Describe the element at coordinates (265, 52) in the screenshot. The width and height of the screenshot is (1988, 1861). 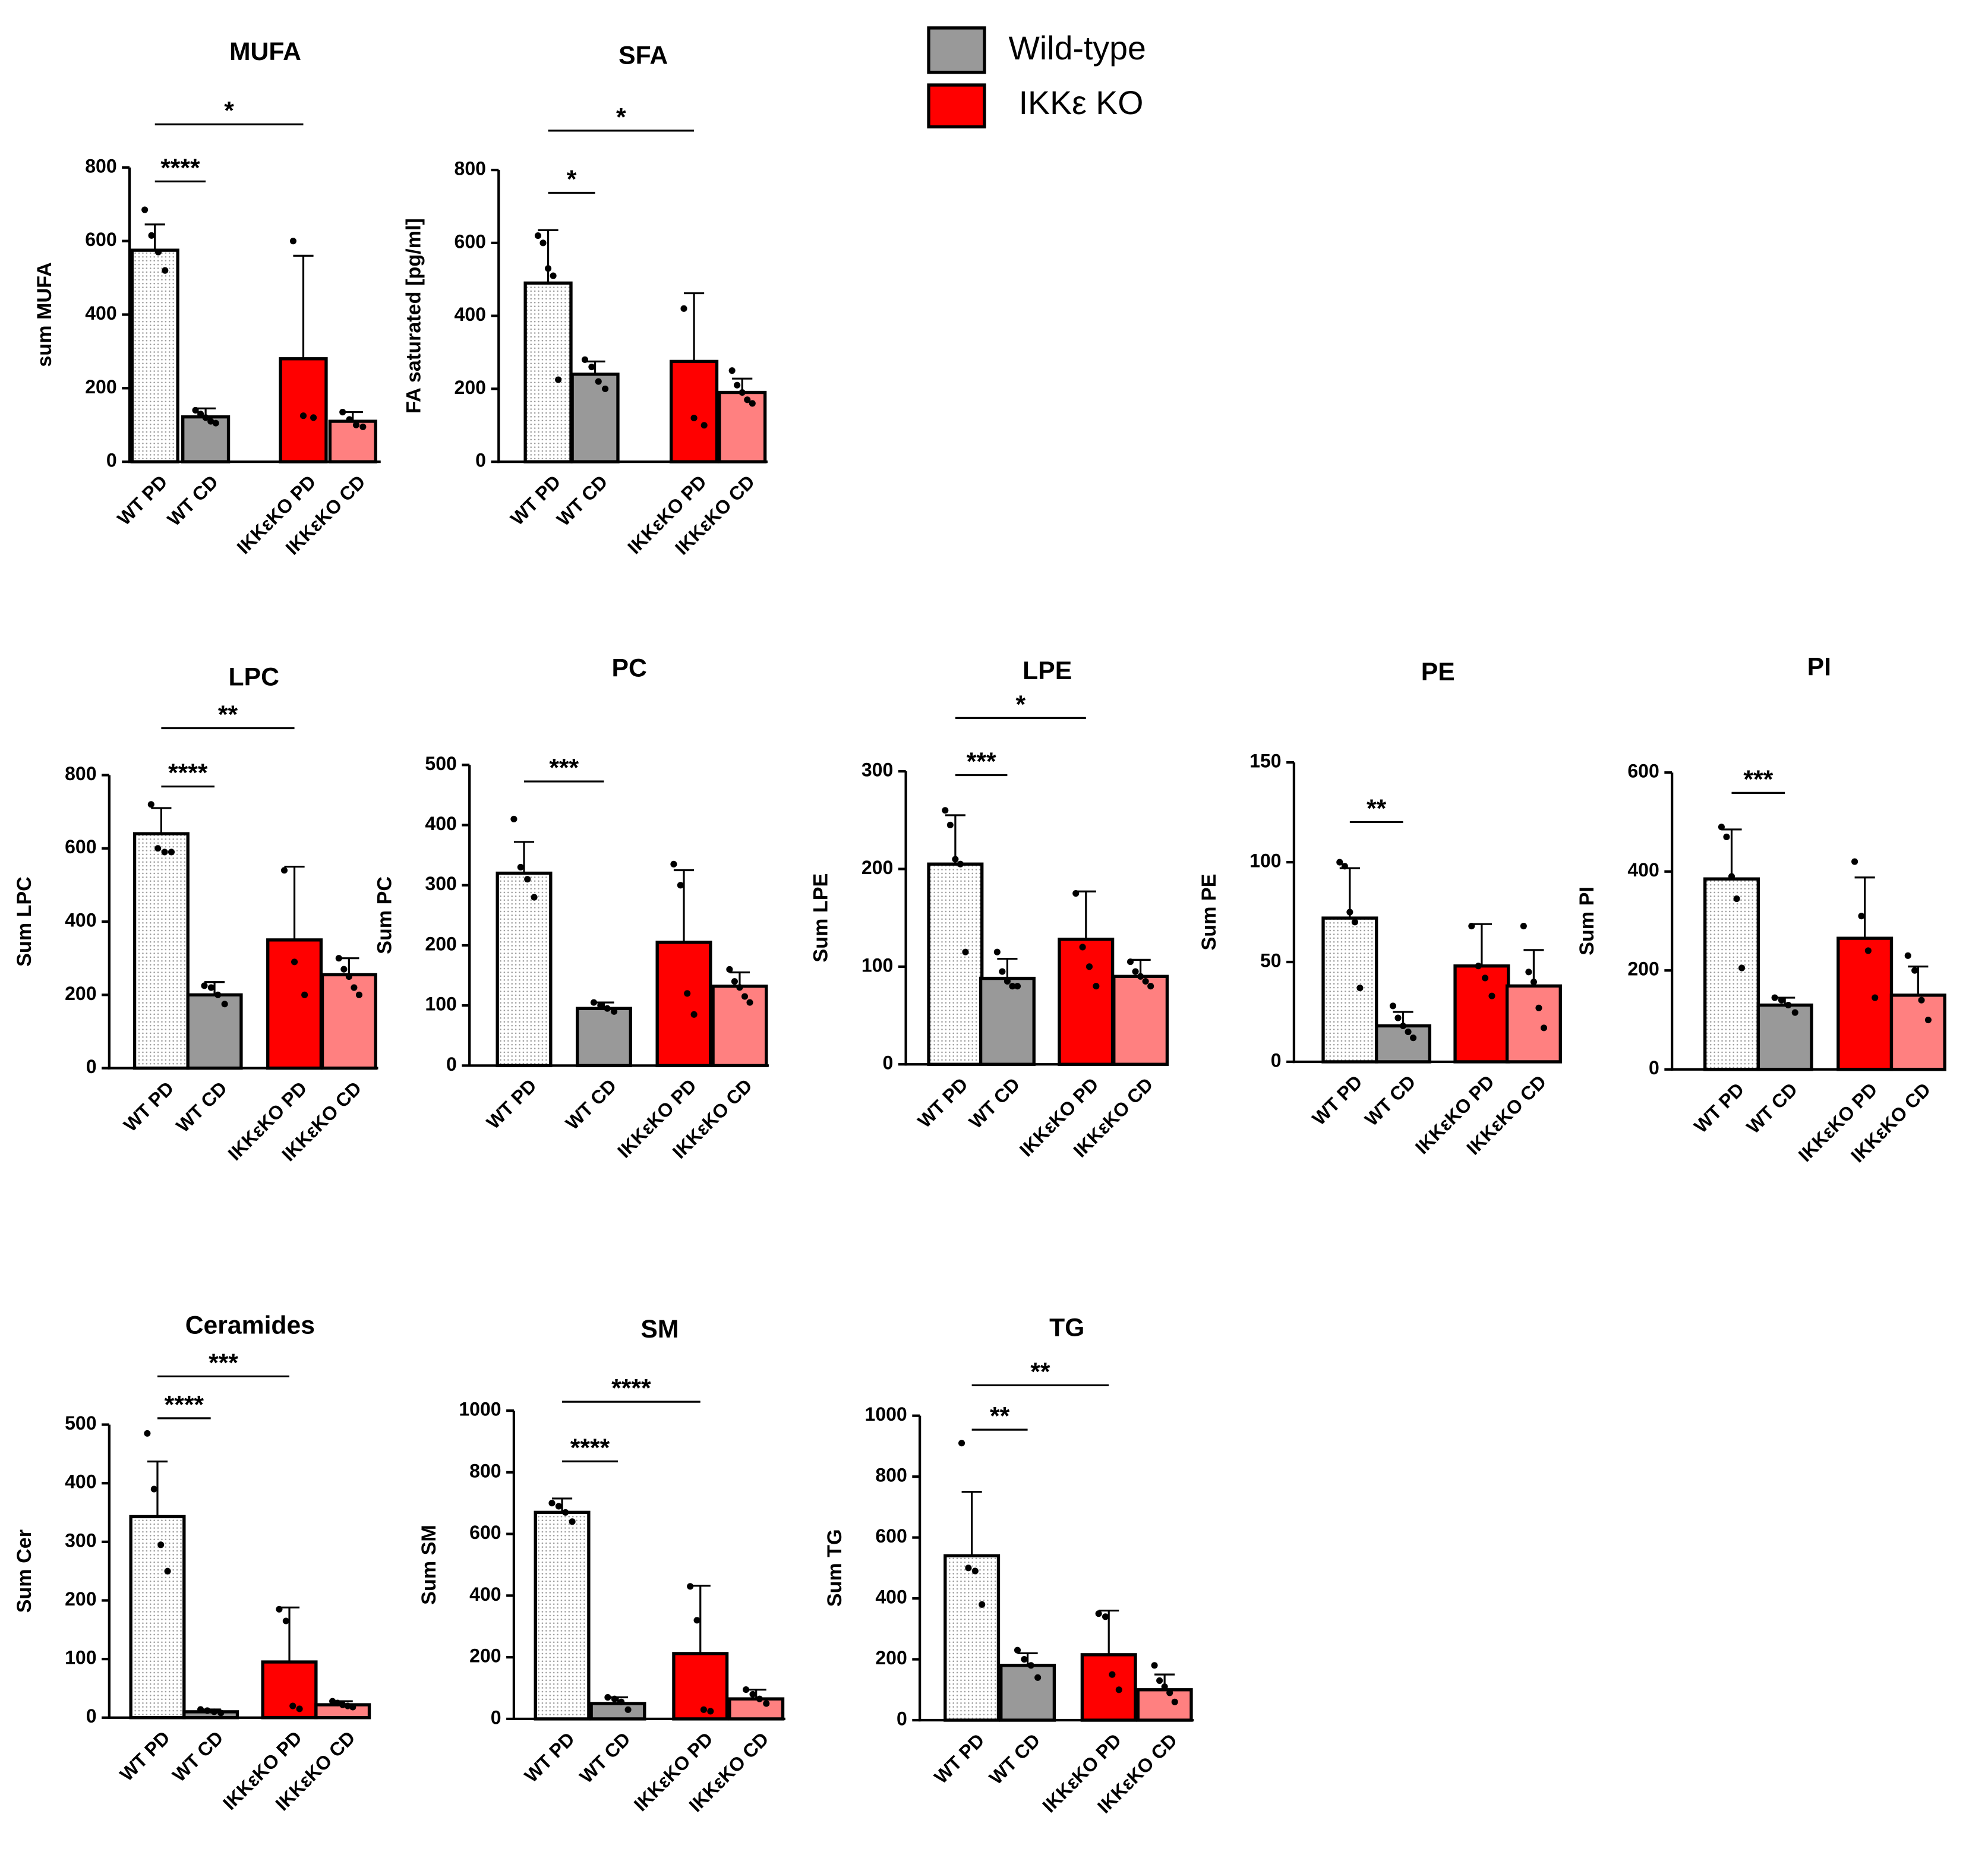
I see `chart-title: MUFA` at that location.